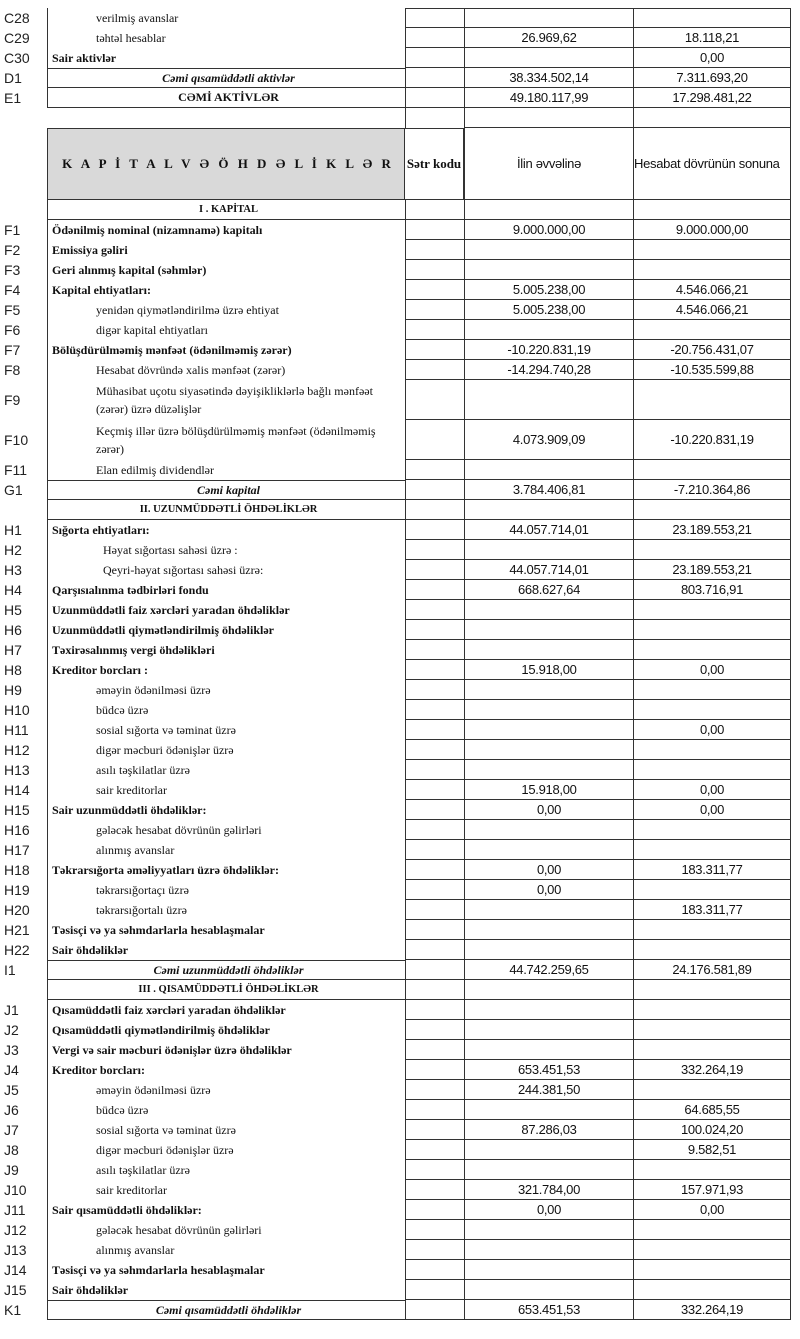  I want to click on row-value-start: 87.286,03, so click(548, 1130).